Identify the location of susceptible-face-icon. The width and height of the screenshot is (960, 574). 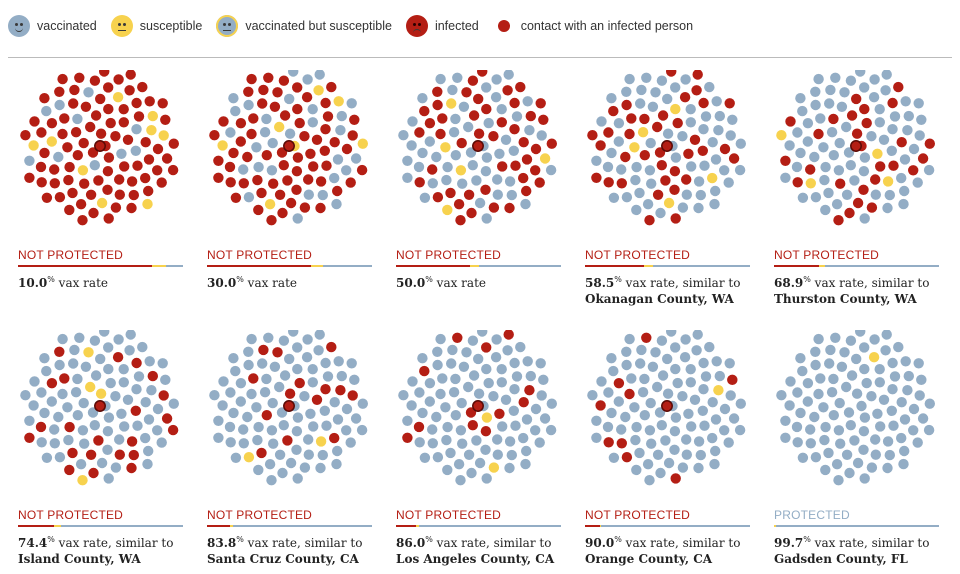
(121, 26).